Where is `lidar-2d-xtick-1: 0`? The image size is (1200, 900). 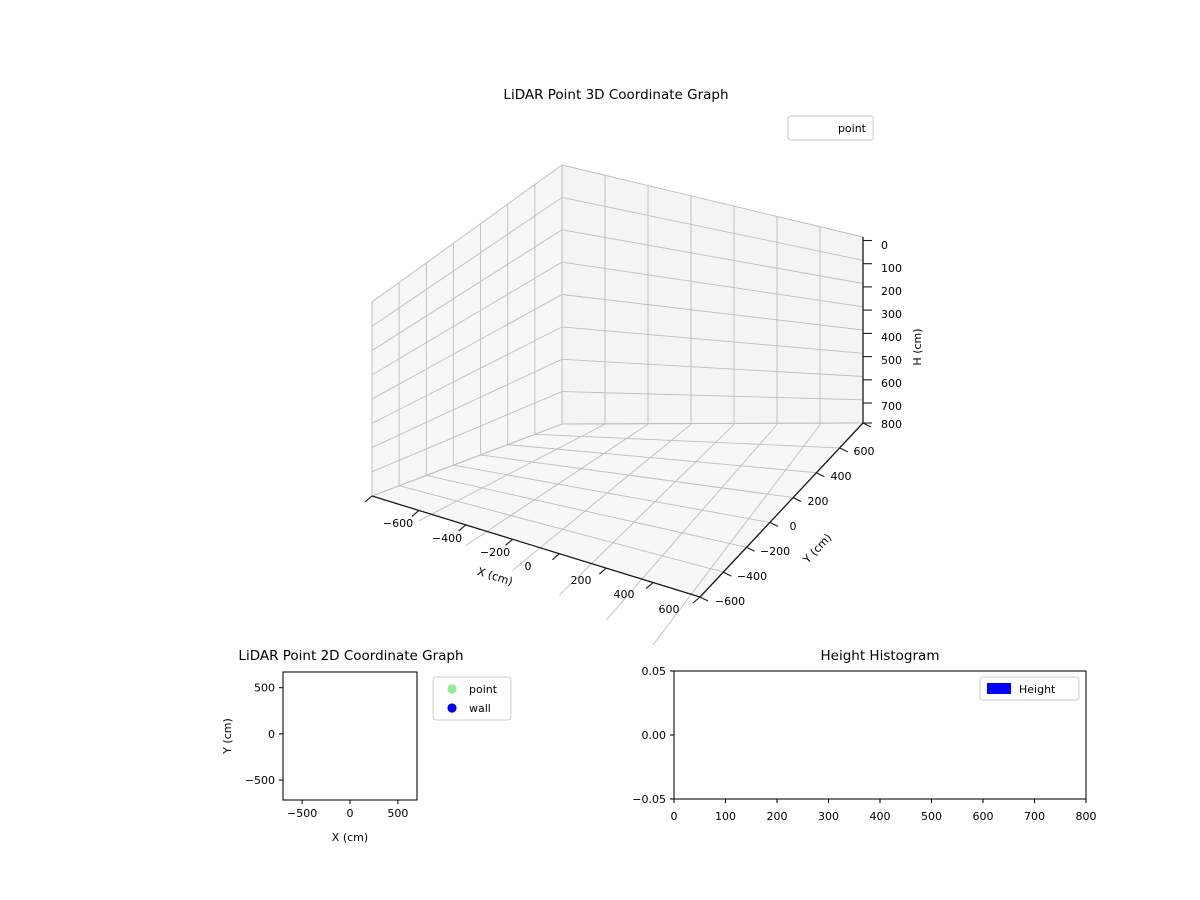 lidar-2d-xtick-1: 0 is located at coordinates (350, 813).